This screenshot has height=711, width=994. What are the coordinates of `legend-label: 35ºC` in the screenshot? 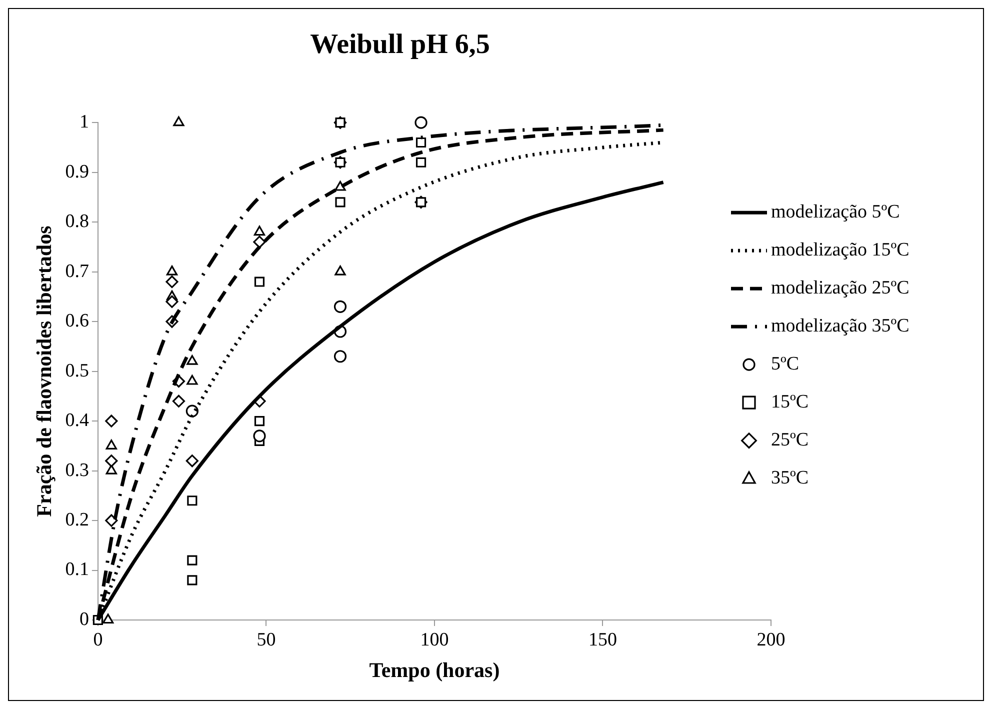 It's located at (790, 478).